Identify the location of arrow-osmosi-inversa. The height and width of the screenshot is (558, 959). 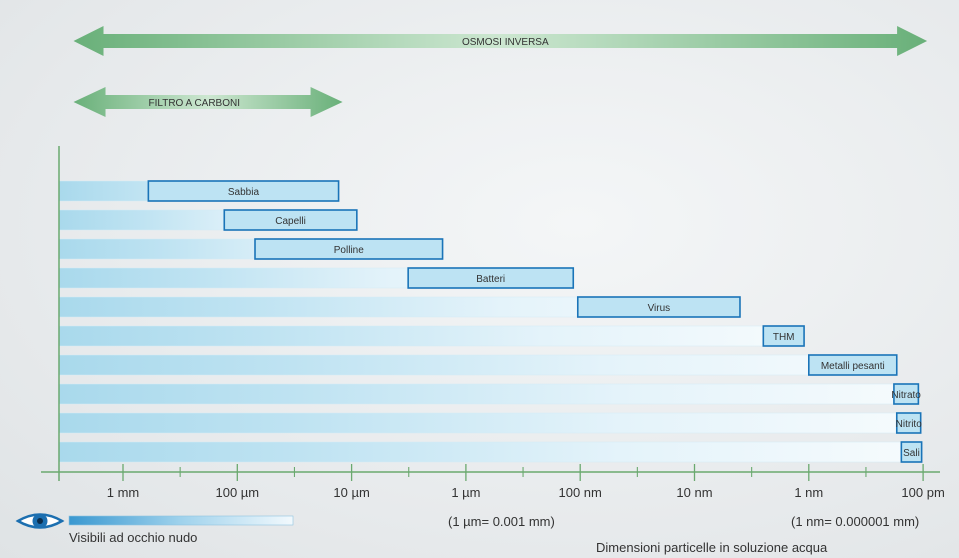
(500, 41).